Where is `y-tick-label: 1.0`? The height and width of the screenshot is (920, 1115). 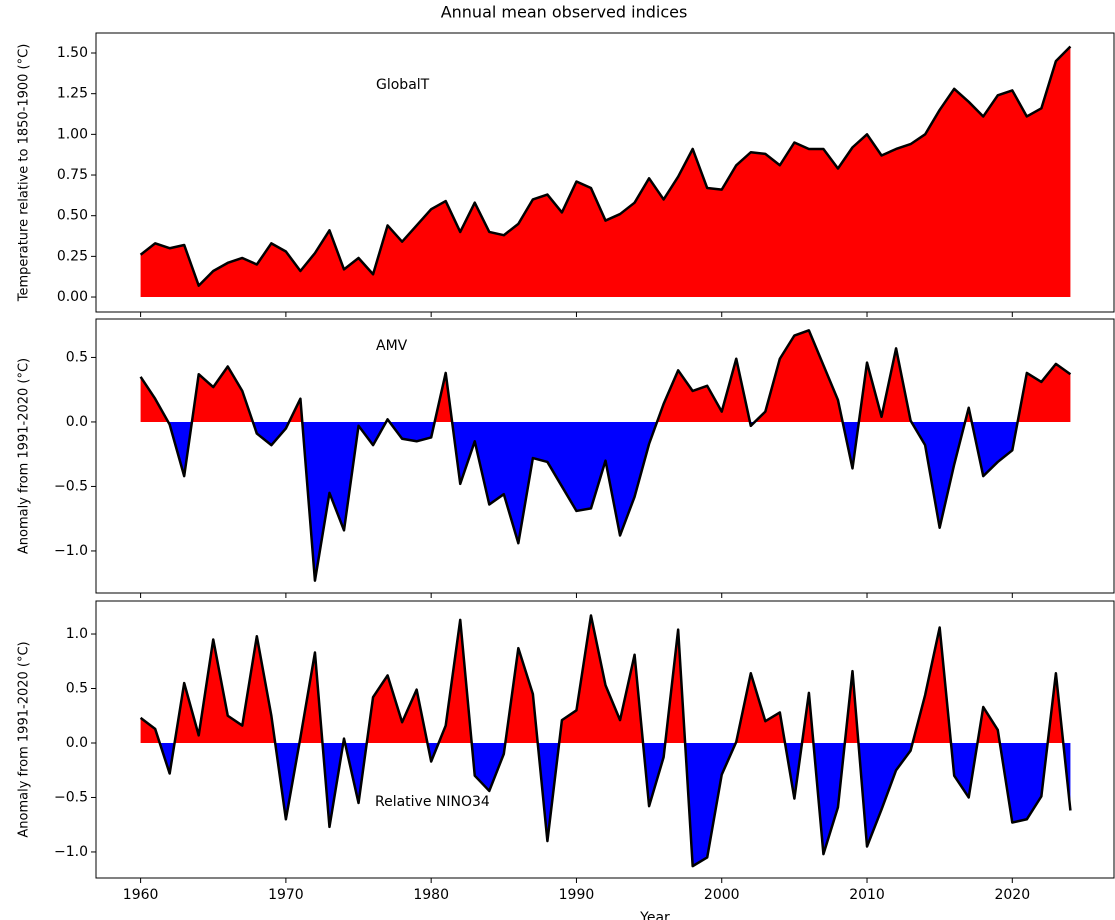 y-tick-label: 1.0 is located at coordinates (77, 634).